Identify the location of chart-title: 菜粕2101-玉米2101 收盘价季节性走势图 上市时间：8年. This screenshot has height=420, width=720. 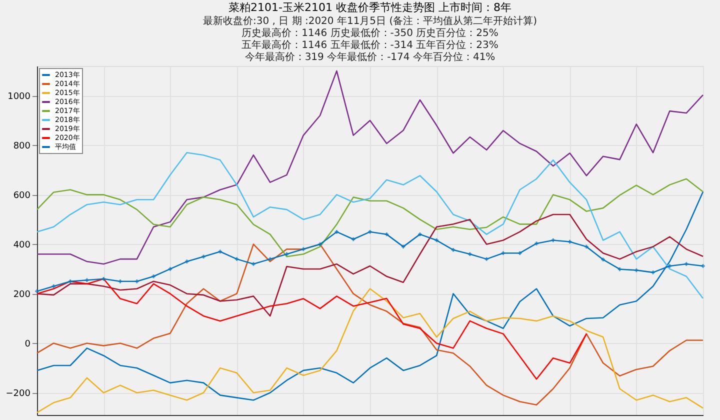
(370, 7).